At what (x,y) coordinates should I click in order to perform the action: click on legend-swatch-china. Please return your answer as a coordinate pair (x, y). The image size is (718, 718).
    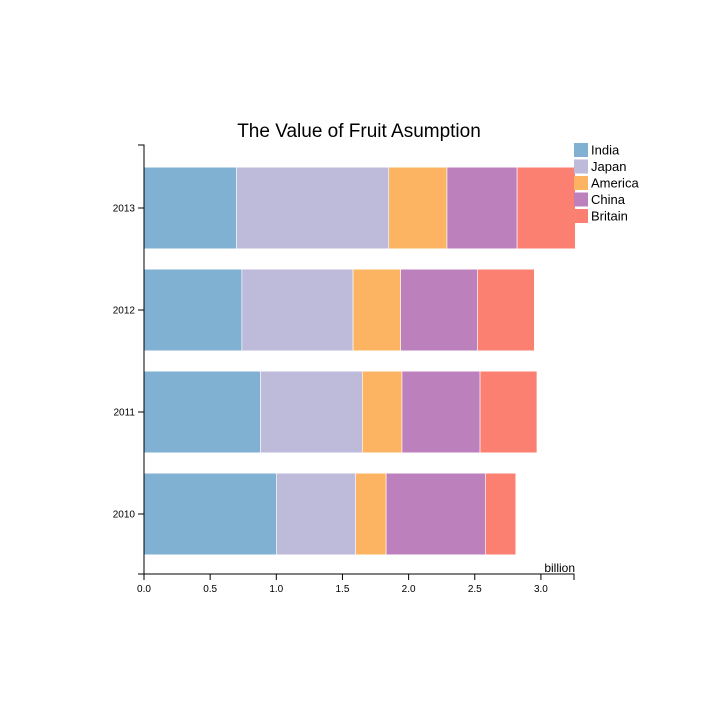
    Looking at the image, I should click on (581, 199).